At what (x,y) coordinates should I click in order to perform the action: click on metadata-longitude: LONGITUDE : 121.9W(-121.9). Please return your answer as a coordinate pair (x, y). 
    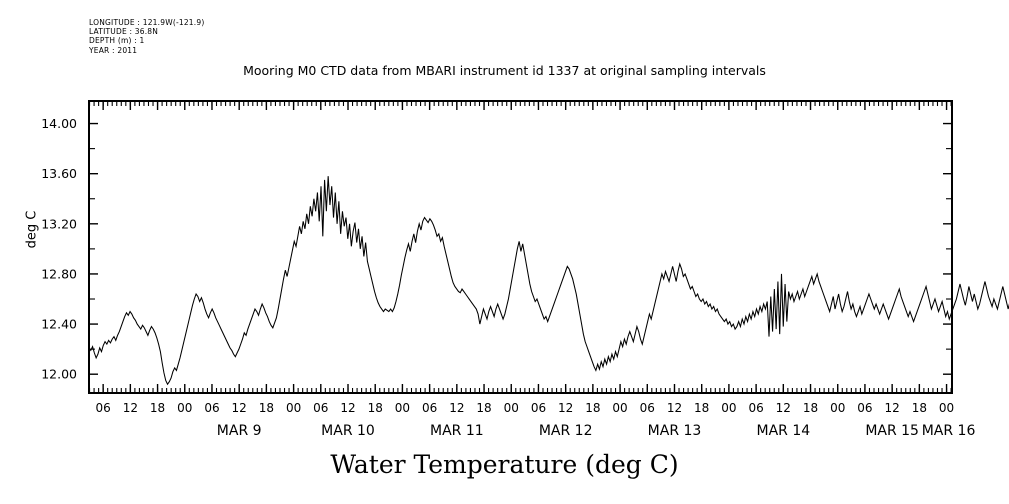
    Looking at the image, I should click on (147, 22).